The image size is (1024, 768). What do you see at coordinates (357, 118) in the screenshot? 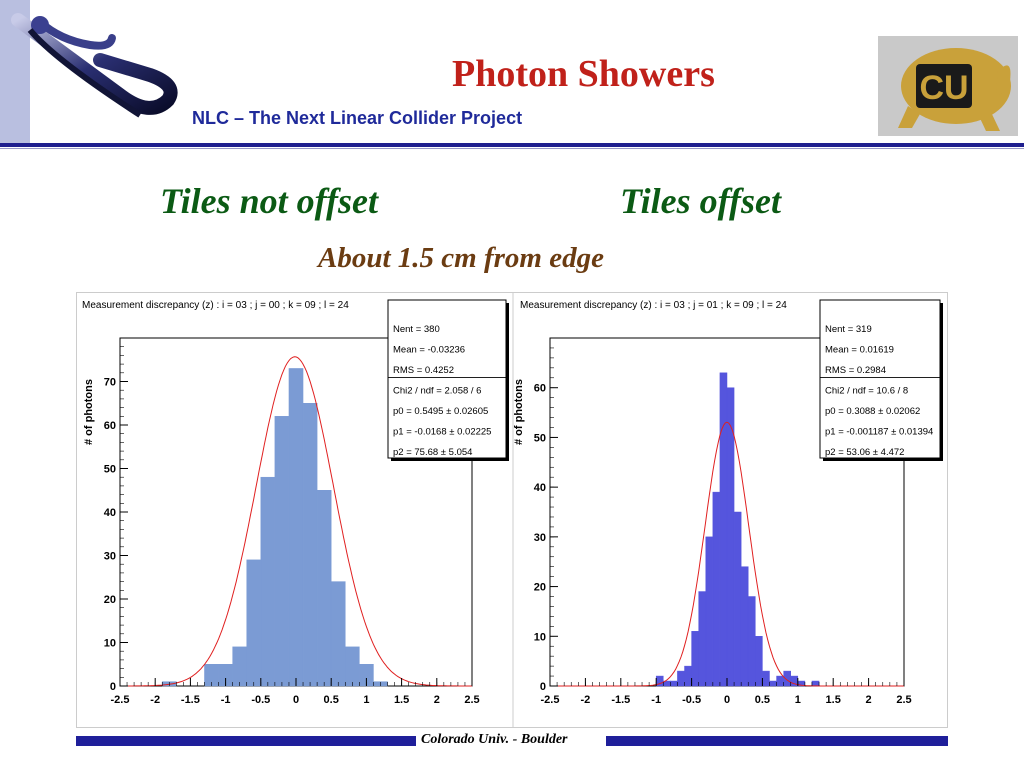
I see `slide-subtitle: NLC – The Next Linear Collider Project` at bounding box center [357, 118].